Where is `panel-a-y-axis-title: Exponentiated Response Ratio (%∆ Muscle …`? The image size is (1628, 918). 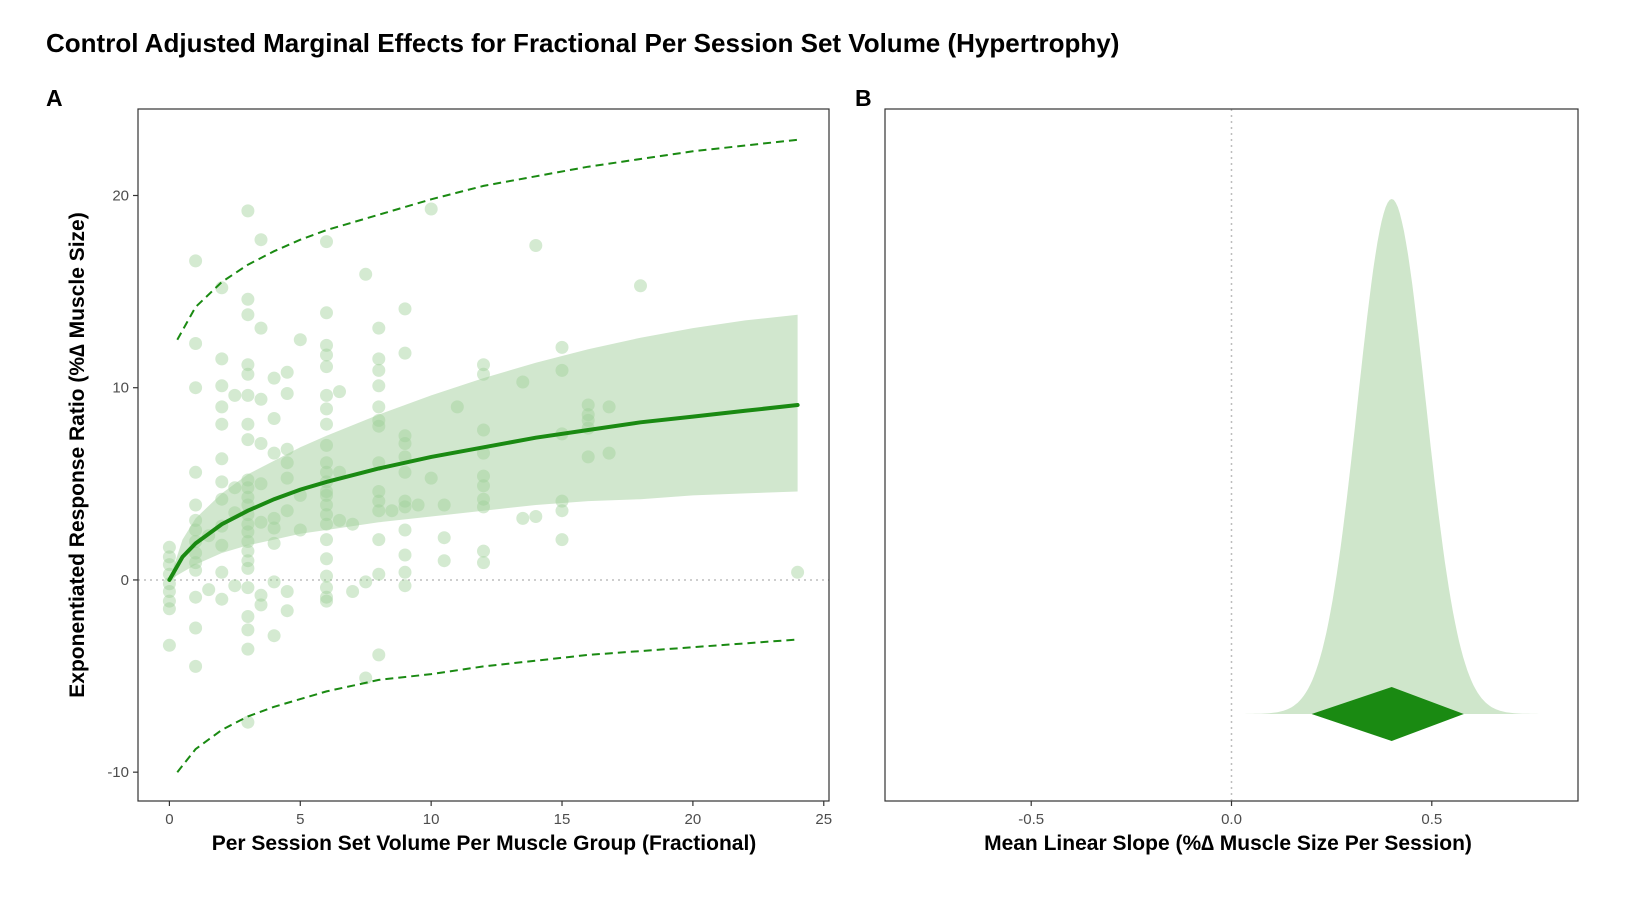
panel-a-y-axis-title: Exponentiated Response Ratio (%∆ Muscle … is located at coordinates (77, 454).